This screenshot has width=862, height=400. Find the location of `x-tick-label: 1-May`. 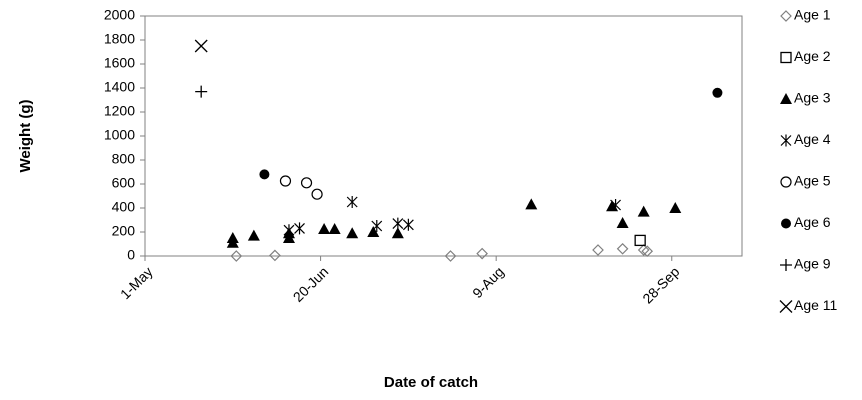

x-tick-label: 1-May is located at coordinates (136, 282).